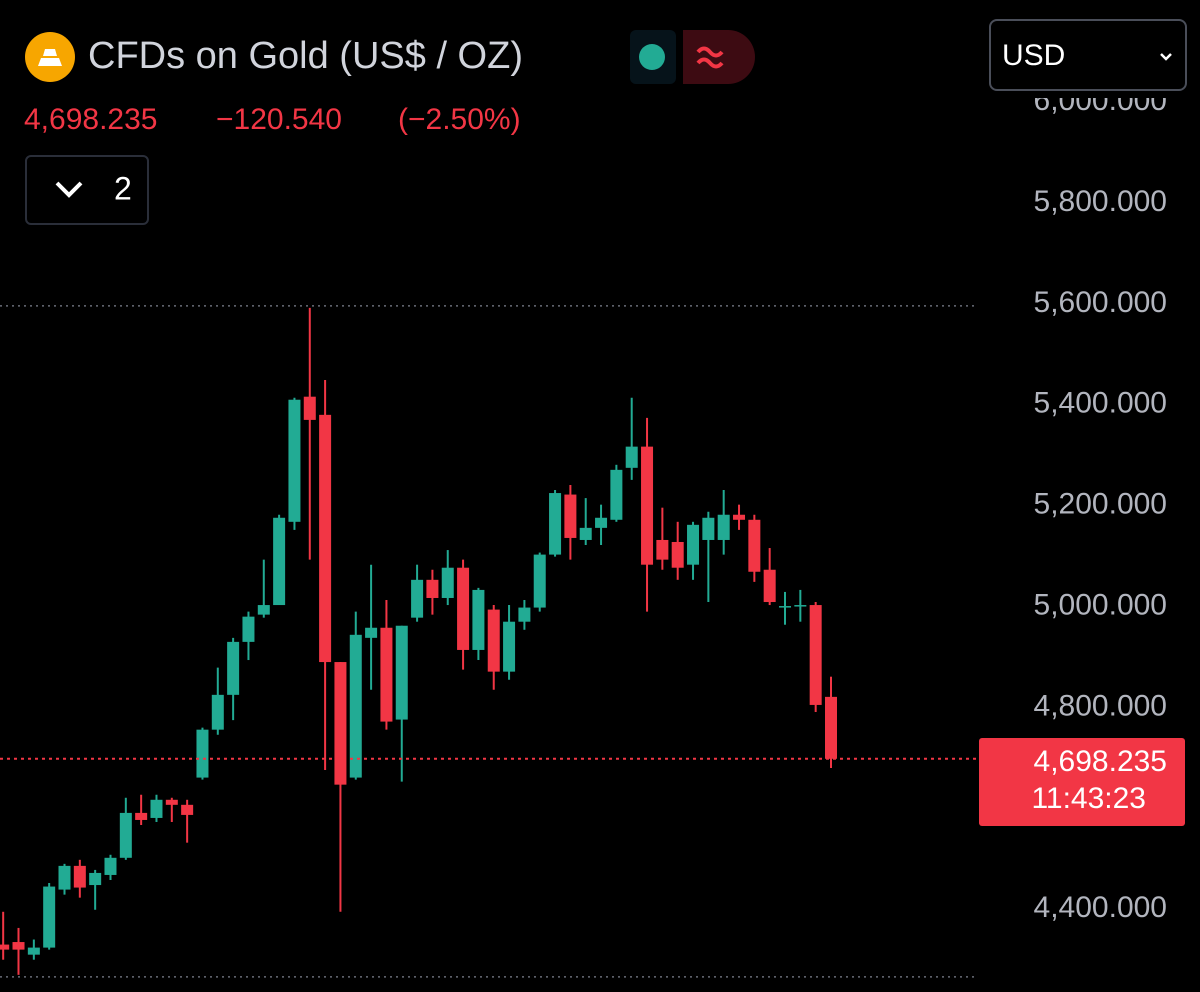 The width and height of the screenshot is (1200, 992). I want to click on alert-badge, so click(719, 57).